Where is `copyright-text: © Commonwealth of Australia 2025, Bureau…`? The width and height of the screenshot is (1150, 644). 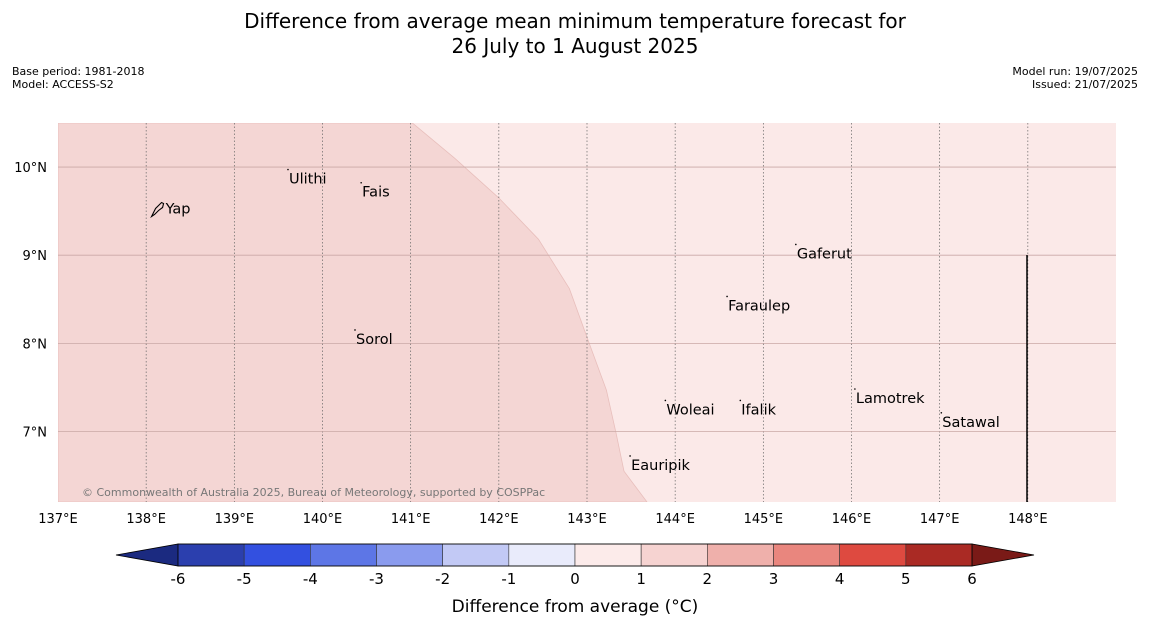
copyright-text: © Commonwealth of Australia 2025, Bureau… is located at coordinates (313, 492).